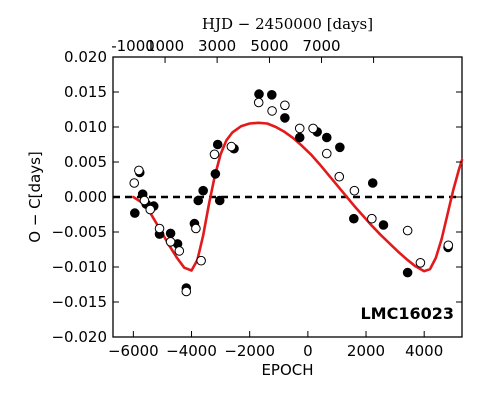 Image resolution: width=480 pixels, height=400 pixels. I want to click on top-tick-label: 5000, so click(269, 46).